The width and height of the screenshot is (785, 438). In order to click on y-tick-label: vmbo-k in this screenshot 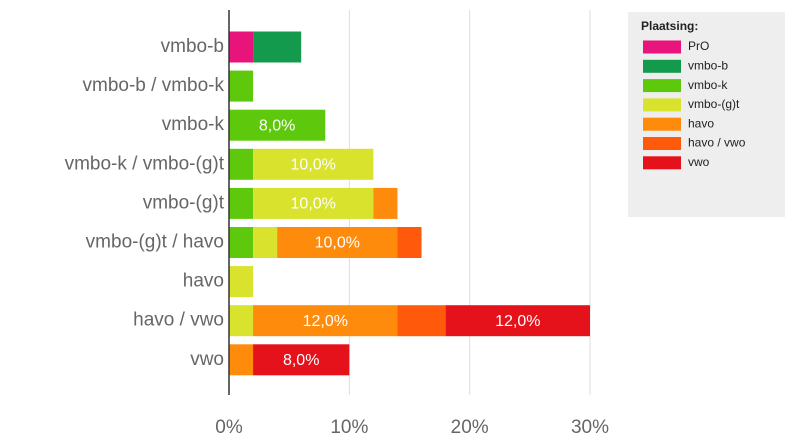, I will do `click(193, 124)`.